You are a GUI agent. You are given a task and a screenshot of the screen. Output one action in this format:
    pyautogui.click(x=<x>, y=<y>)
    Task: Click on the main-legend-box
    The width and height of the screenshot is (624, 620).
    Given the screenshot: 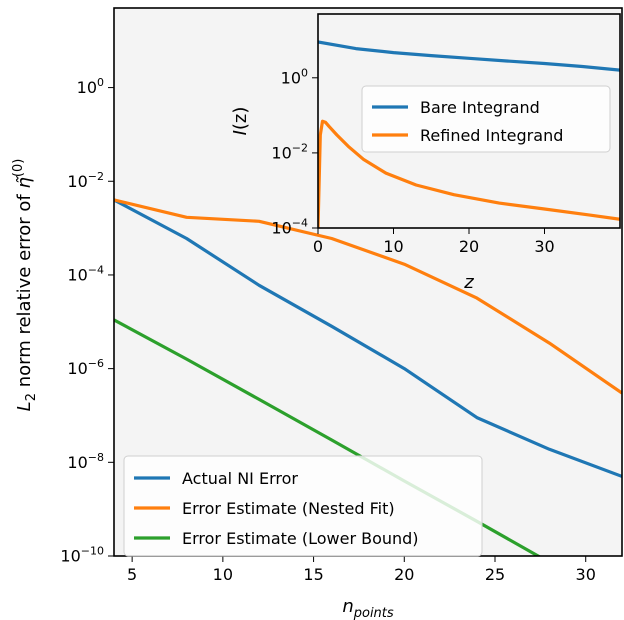 What is the action you would take?
    pyautogui.click(x=303, y=506)
    